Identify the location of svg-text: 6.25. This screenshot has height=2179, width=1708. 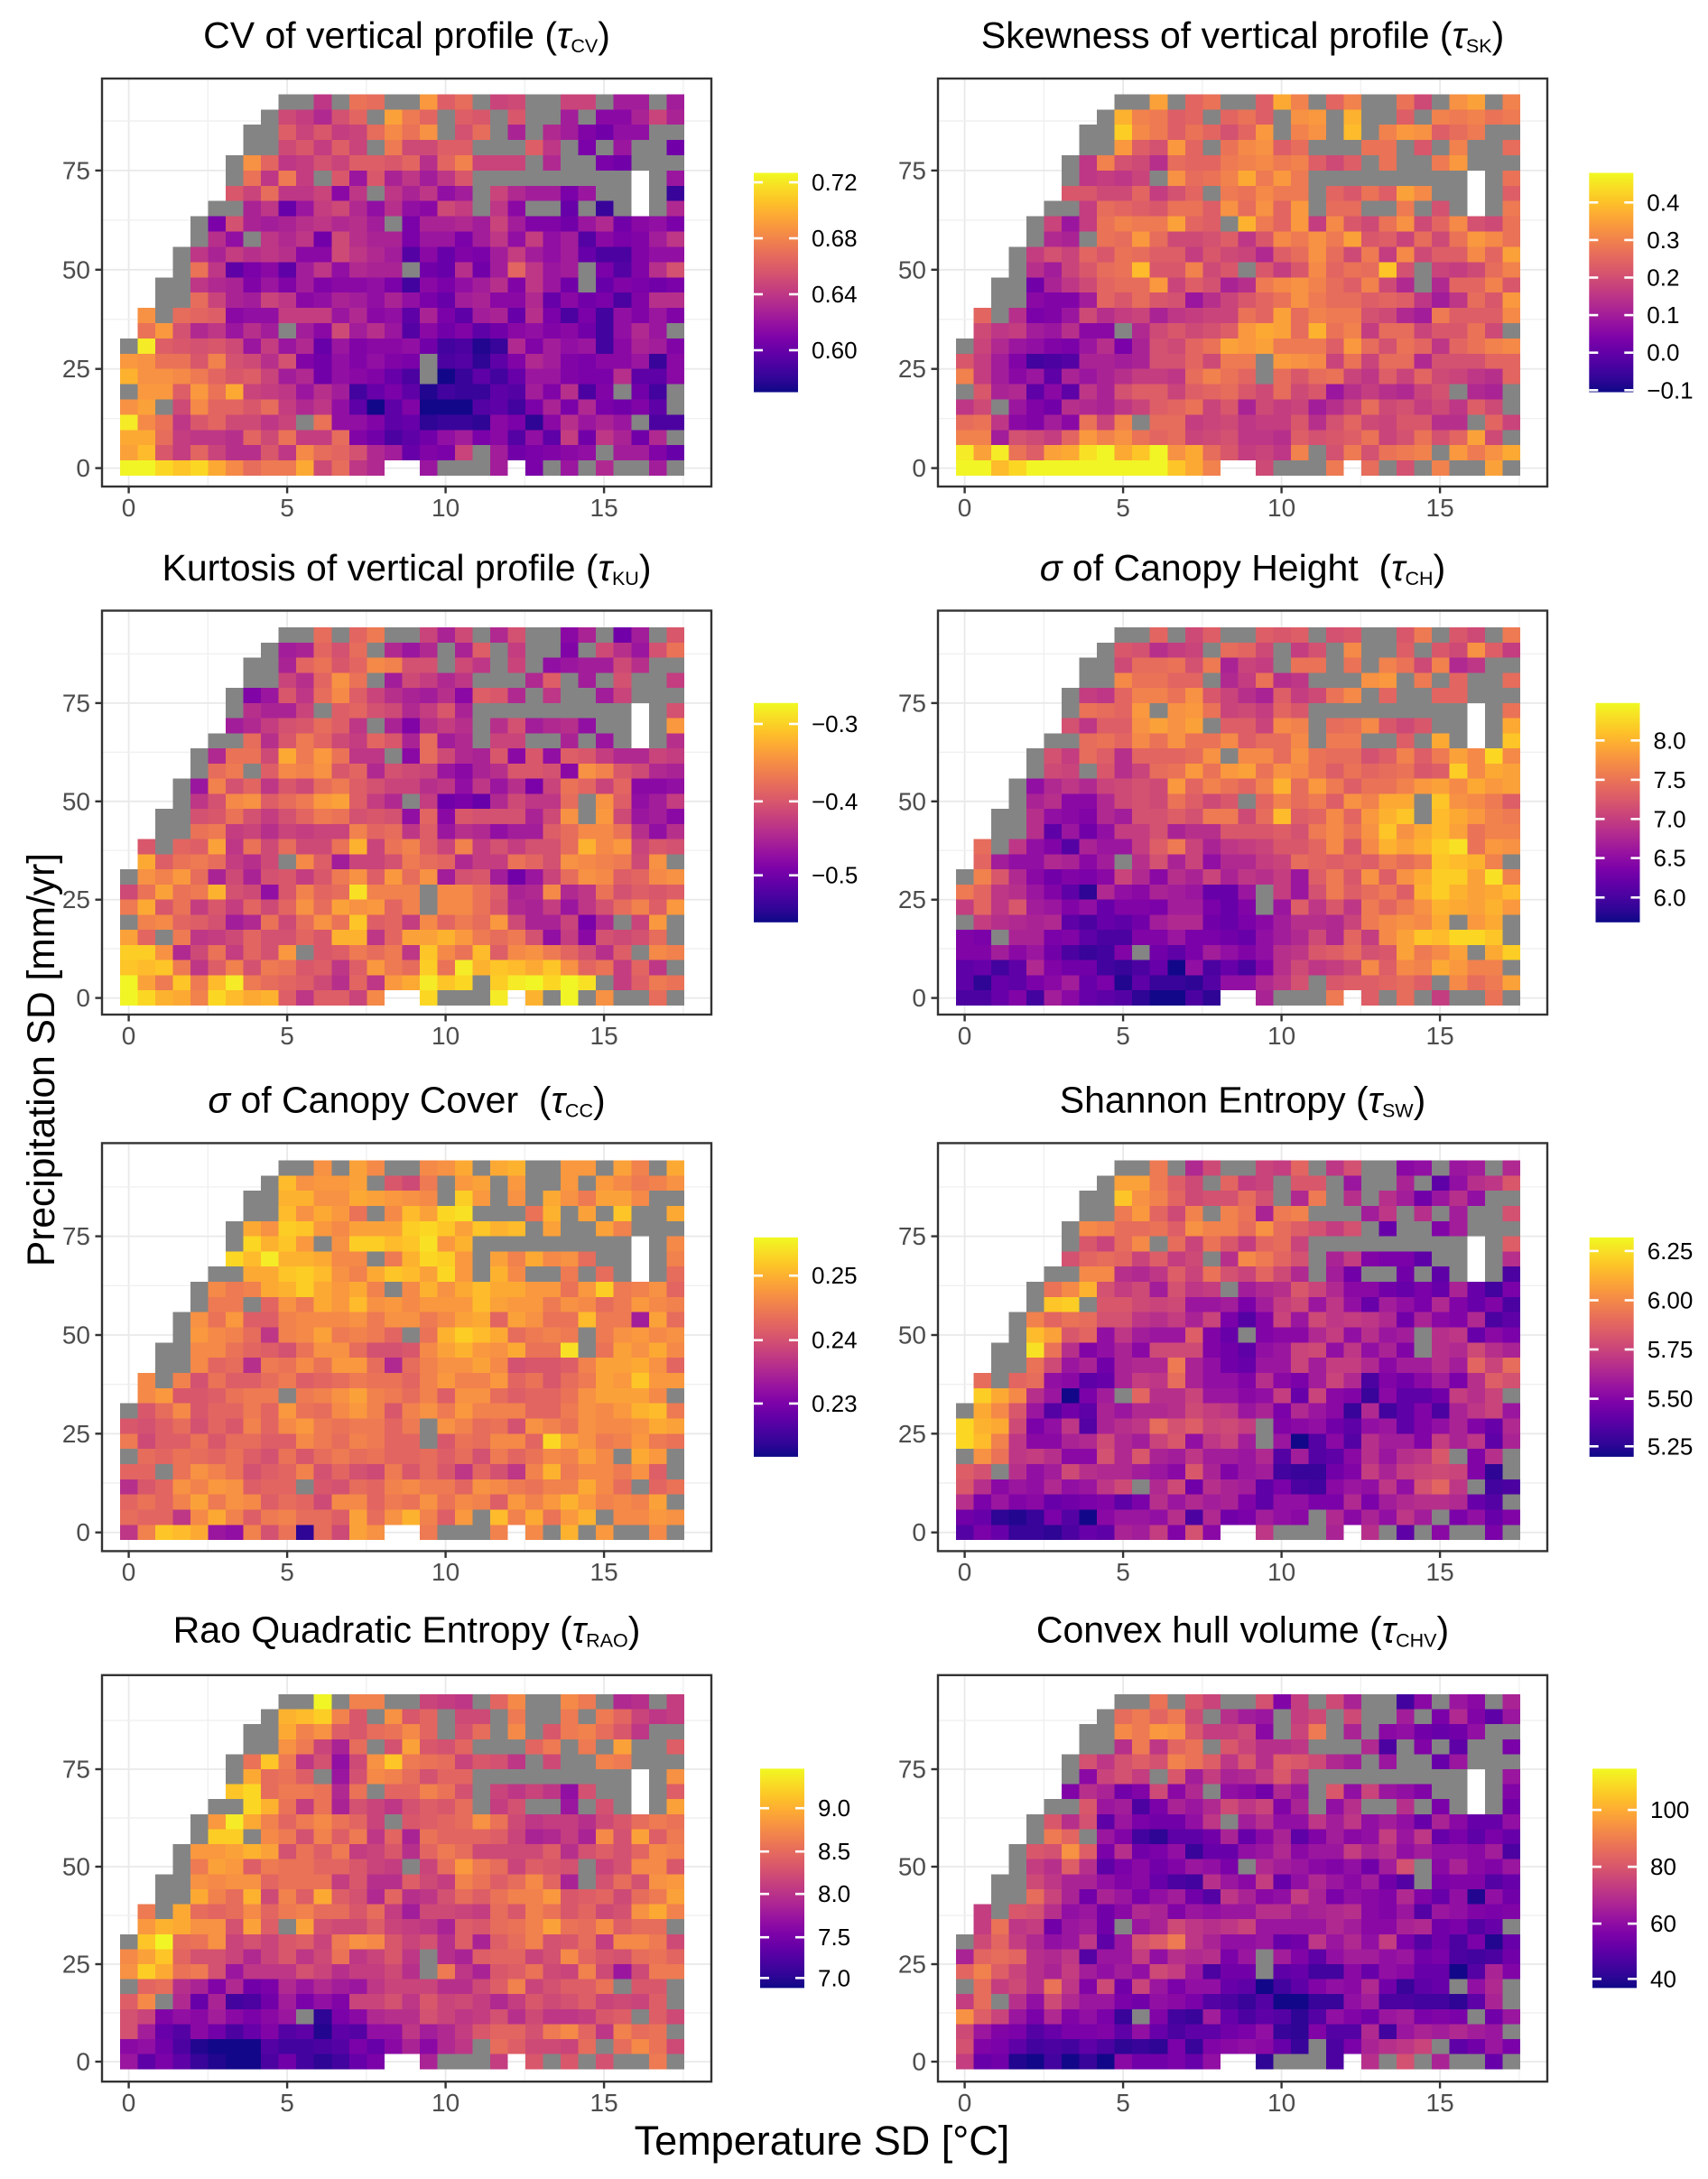
(1671, 1251).